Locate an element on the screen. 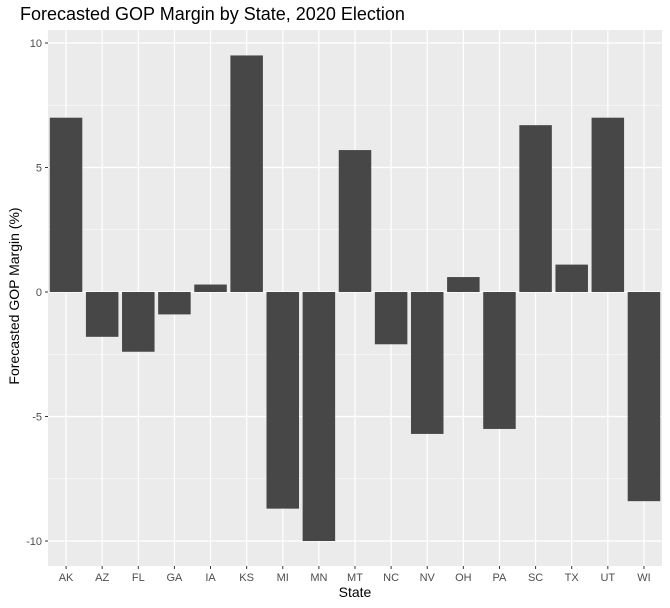  x-tick-label: UT is located at coordinates (607, 578).